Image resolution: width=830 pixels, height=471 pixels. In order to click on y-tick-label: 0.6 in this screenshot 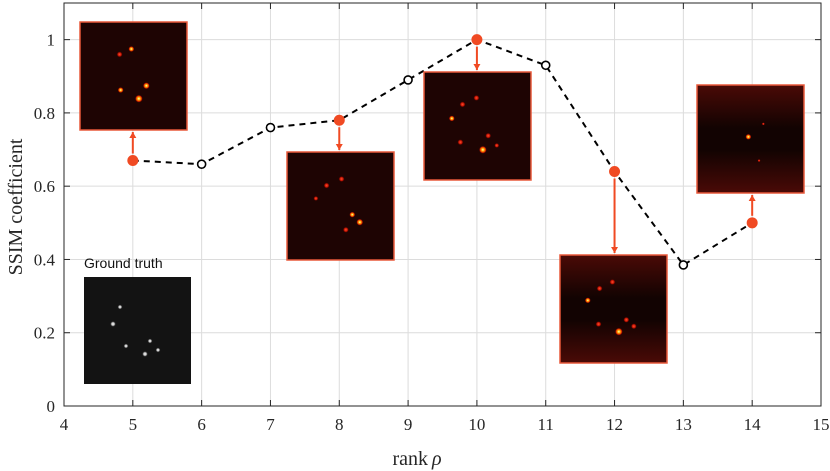, I will do `click(44, 186)`.